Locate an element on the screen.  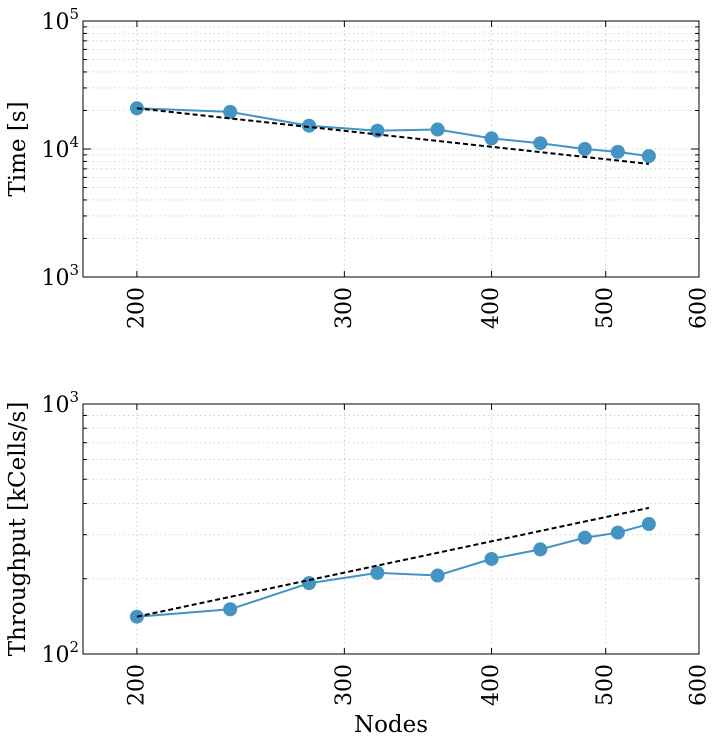
x-axis-label: Nodes is located at coordinates (391, 725).